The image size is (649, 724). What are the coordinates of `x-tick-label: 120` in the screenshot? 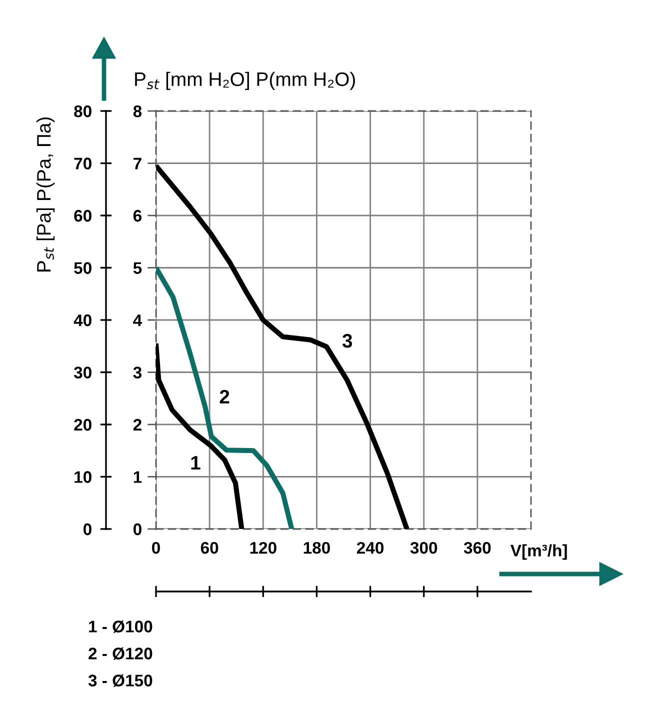 It's located at (263, 548).